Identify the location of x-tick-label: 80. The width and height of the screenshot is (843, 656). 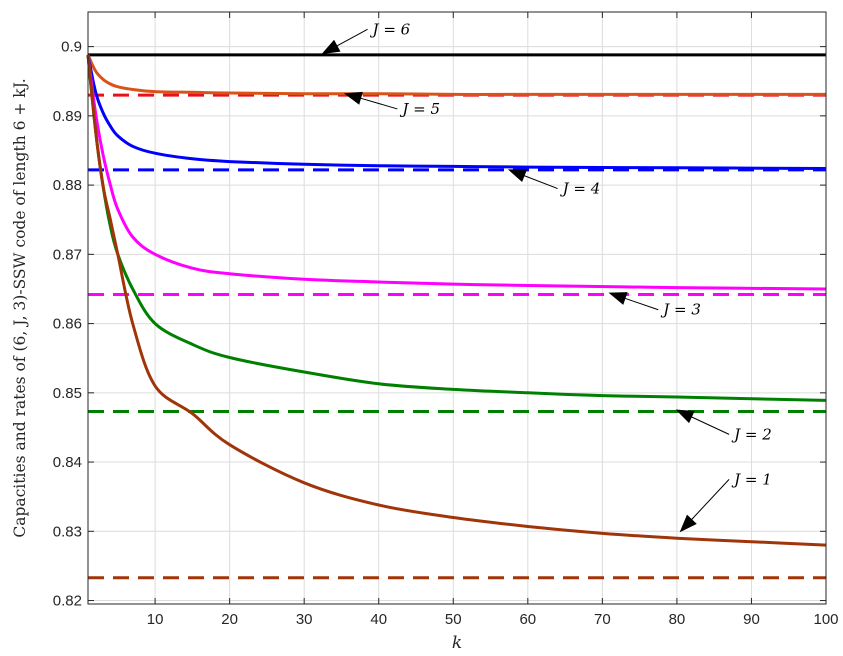
(677, 619).